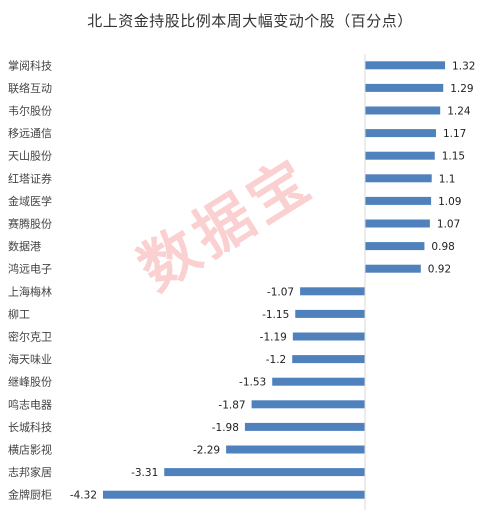 The image size is (500, 517). I want to click on category-label: 鸿远电子, so click(30, 269).